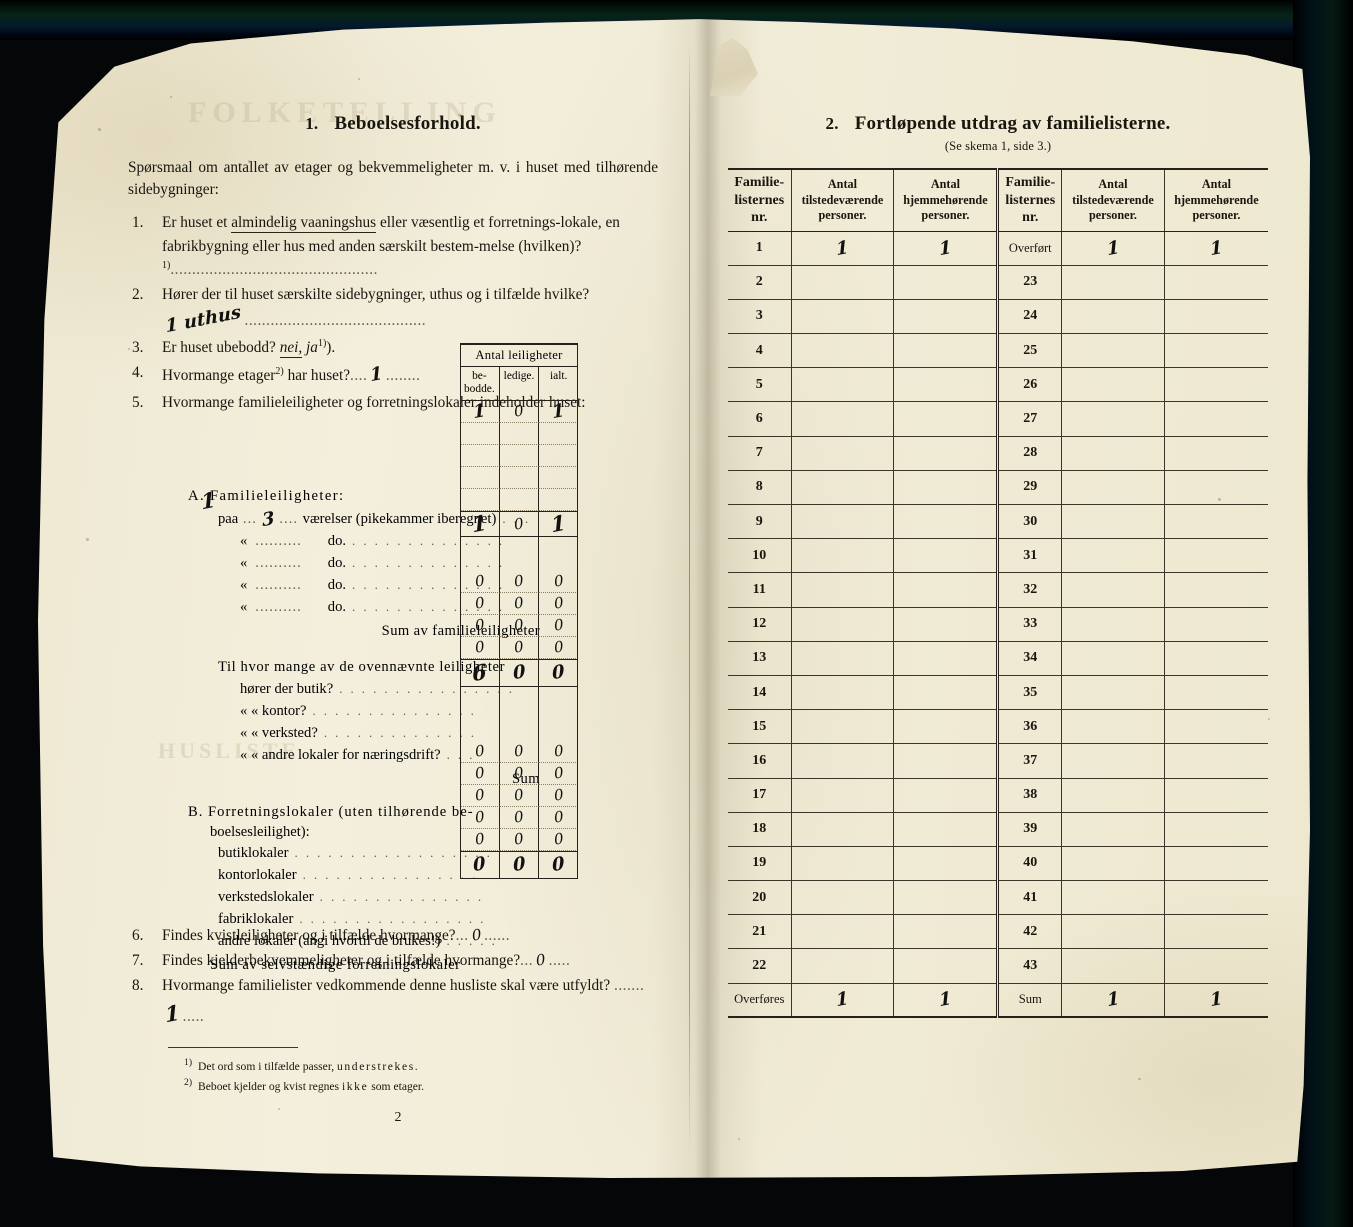  What do you see at coordinates (760, 624) in the screenshot?
I see `cell-nr-left-11: 12` at bounding box center [760, 624].